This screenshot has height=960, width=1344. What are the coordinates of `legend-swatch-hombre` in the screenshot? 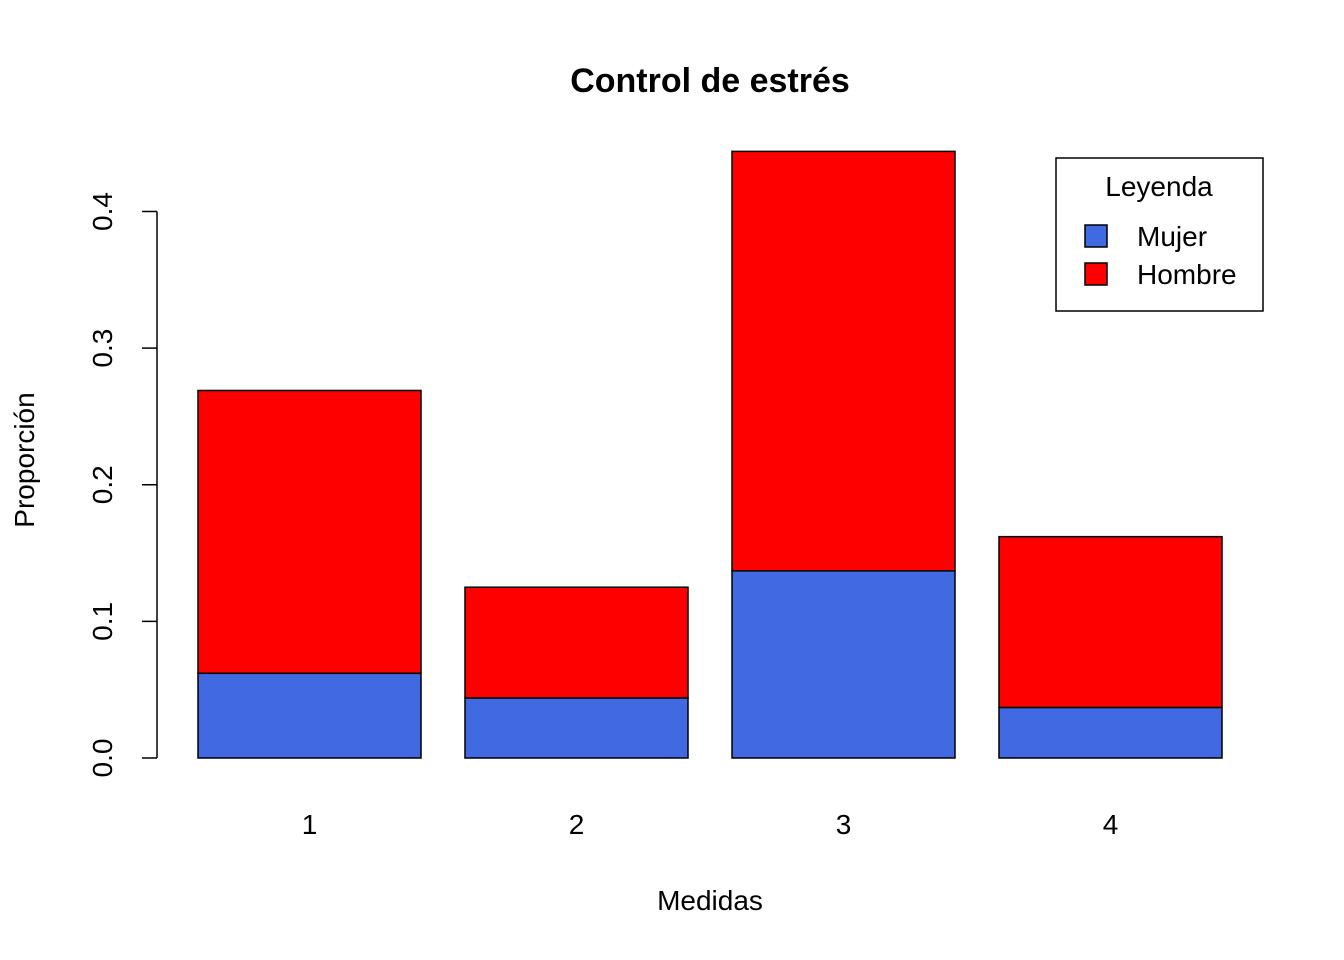 It's located at (1096, 274).